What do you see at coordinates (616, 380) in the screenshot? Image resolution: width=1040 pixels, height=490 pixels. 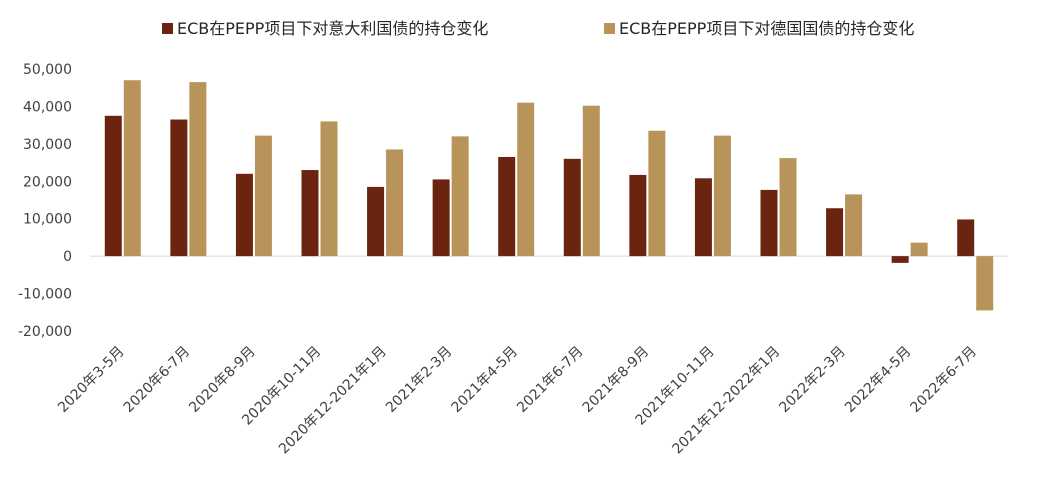 I see `x-tick-label: 2021年8-9月` at bounding box center [616, 380].